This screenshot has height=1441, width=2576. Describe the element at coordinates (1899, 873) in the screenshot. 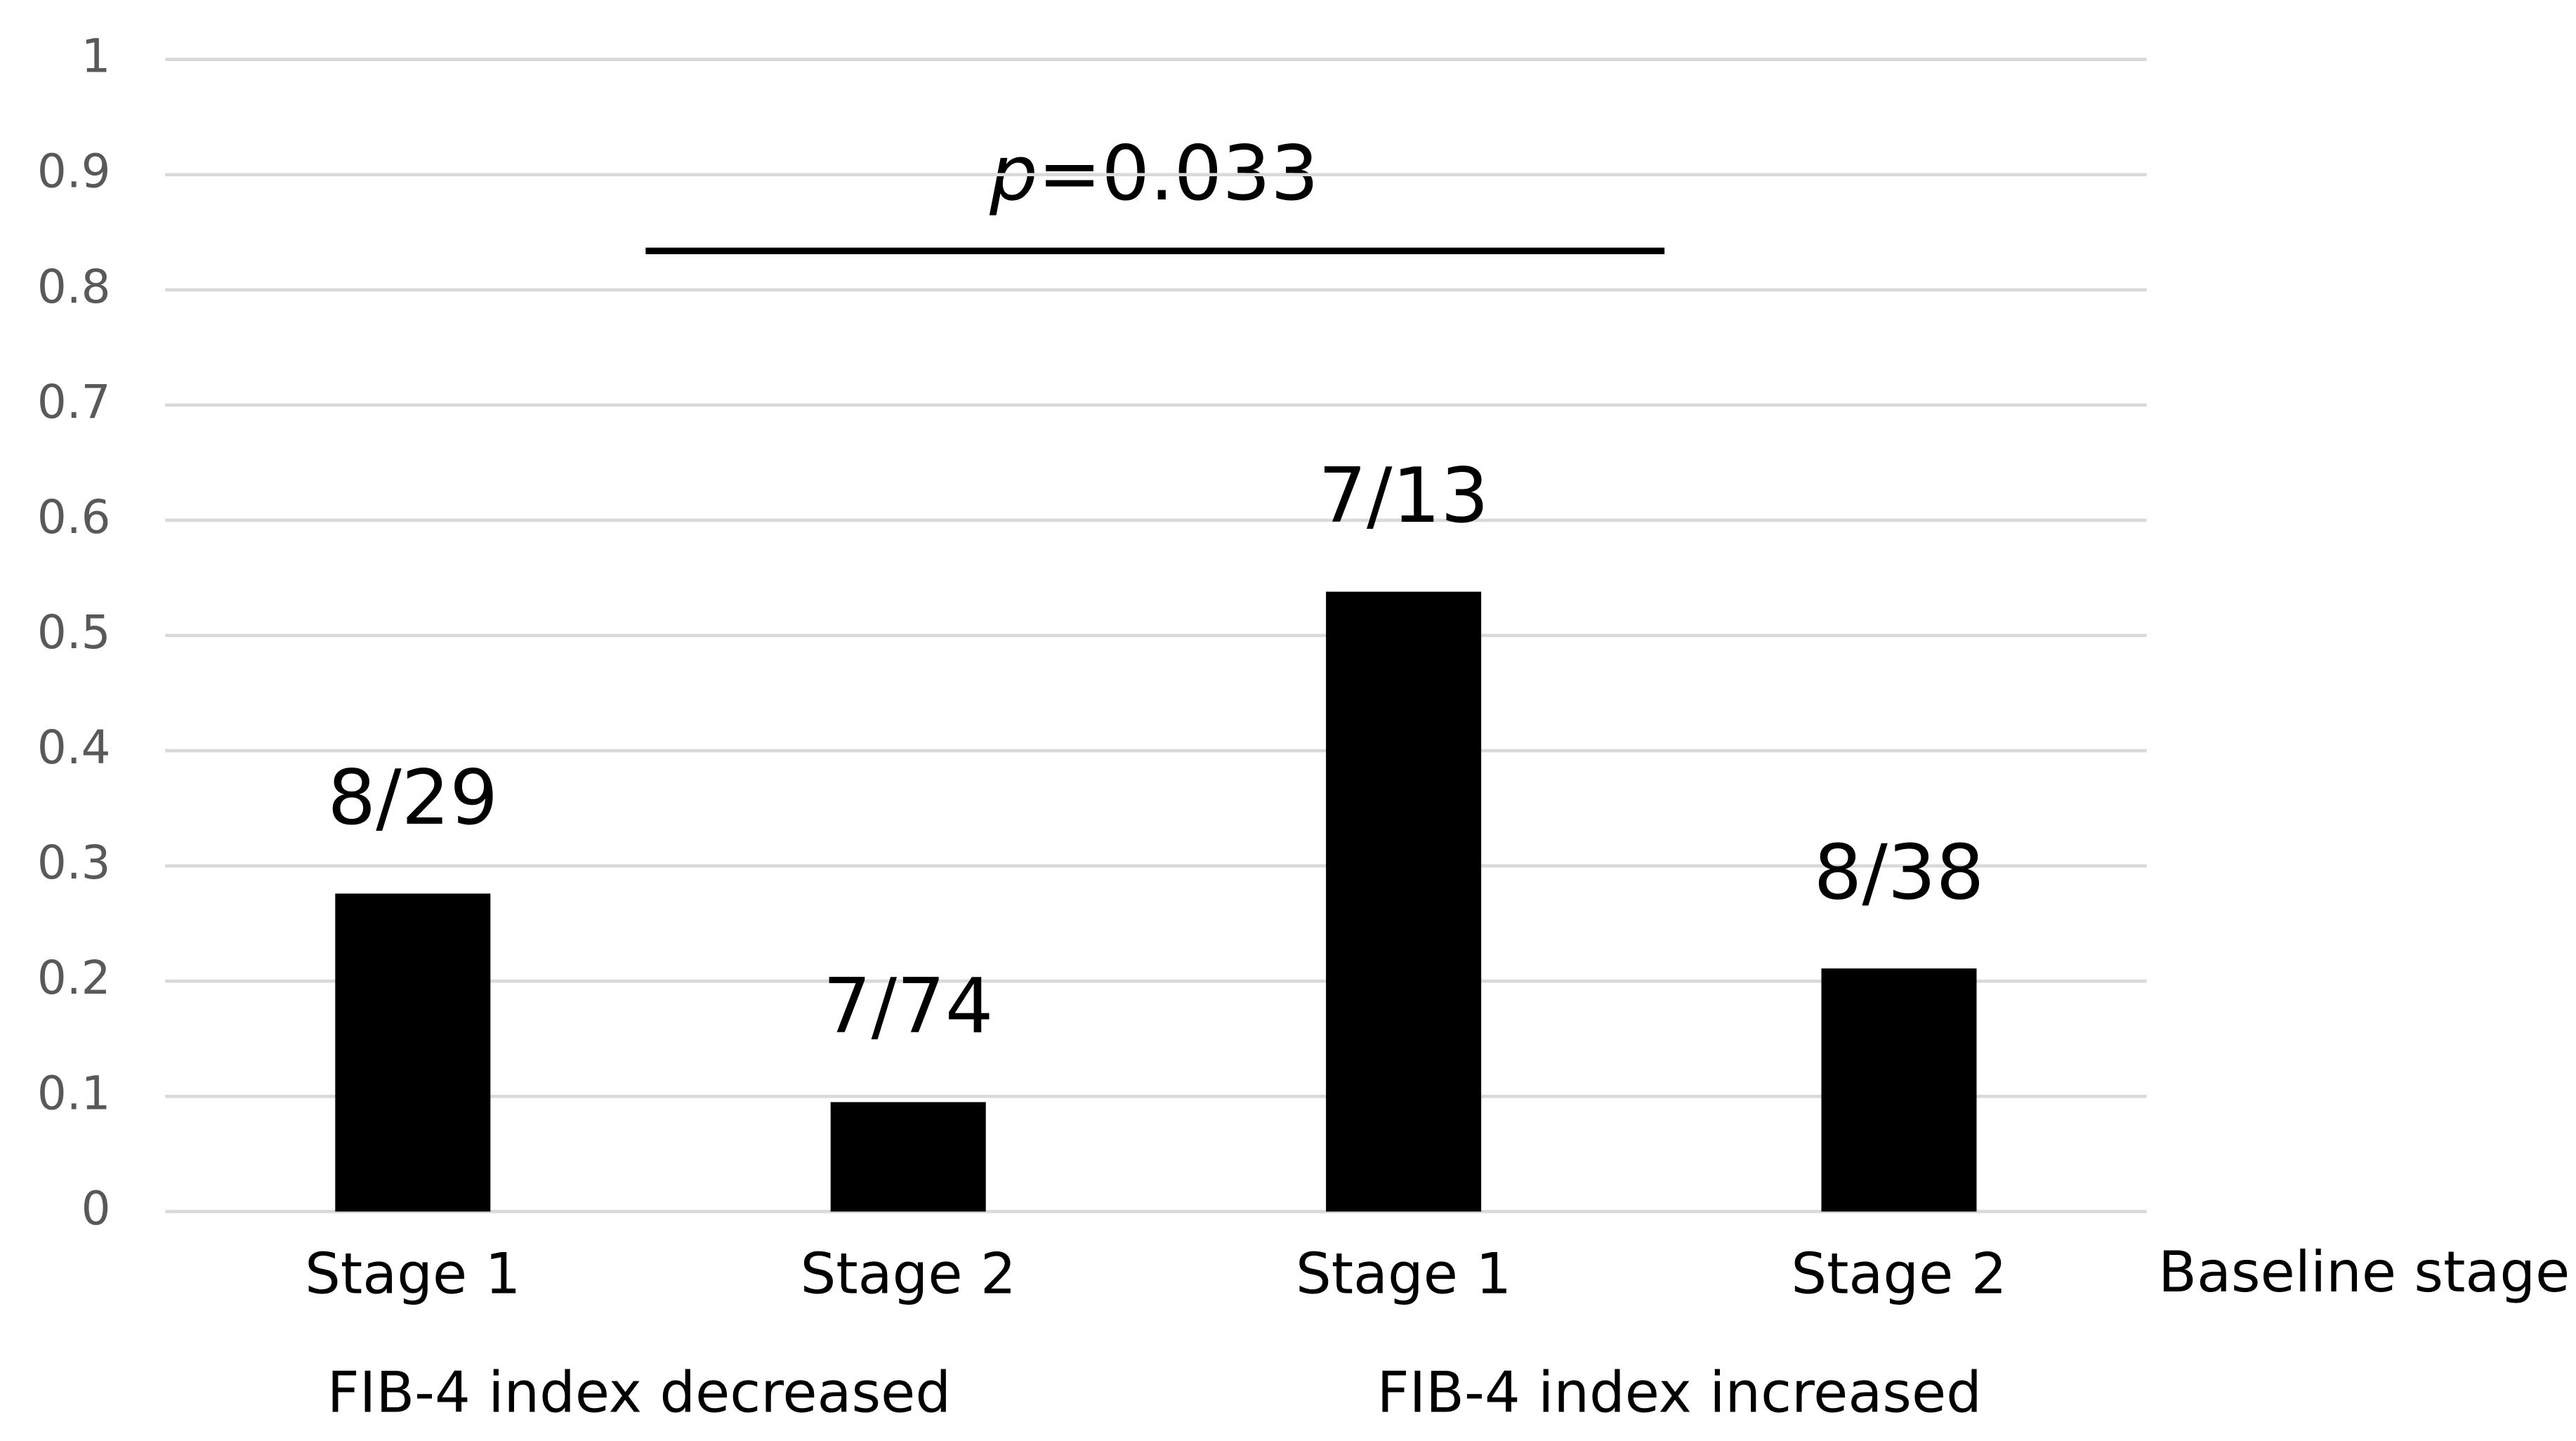

I see `value-label: 8/38` at that location.